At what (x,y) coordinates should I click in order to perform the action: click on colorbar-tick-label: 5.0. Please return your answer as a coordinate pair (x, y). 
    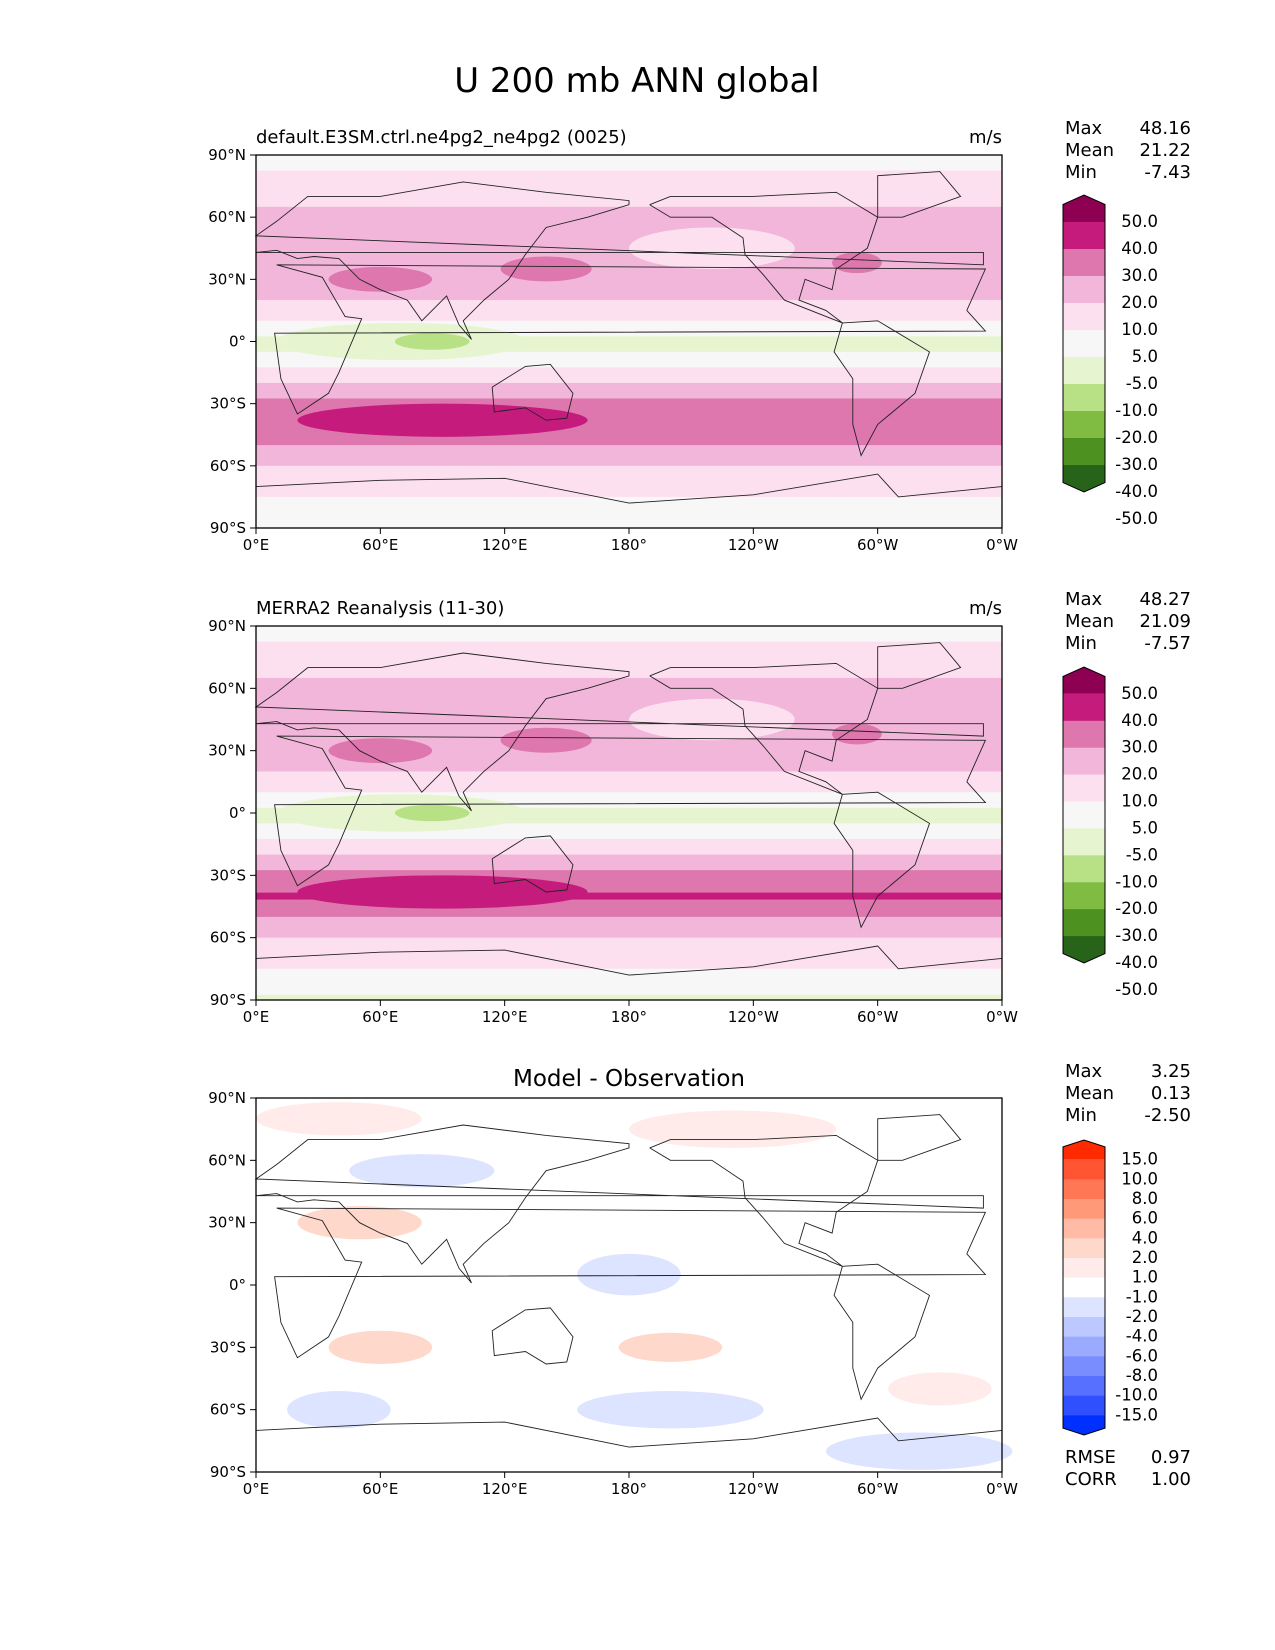
    Looking at the image, I should click on (1145, 827).